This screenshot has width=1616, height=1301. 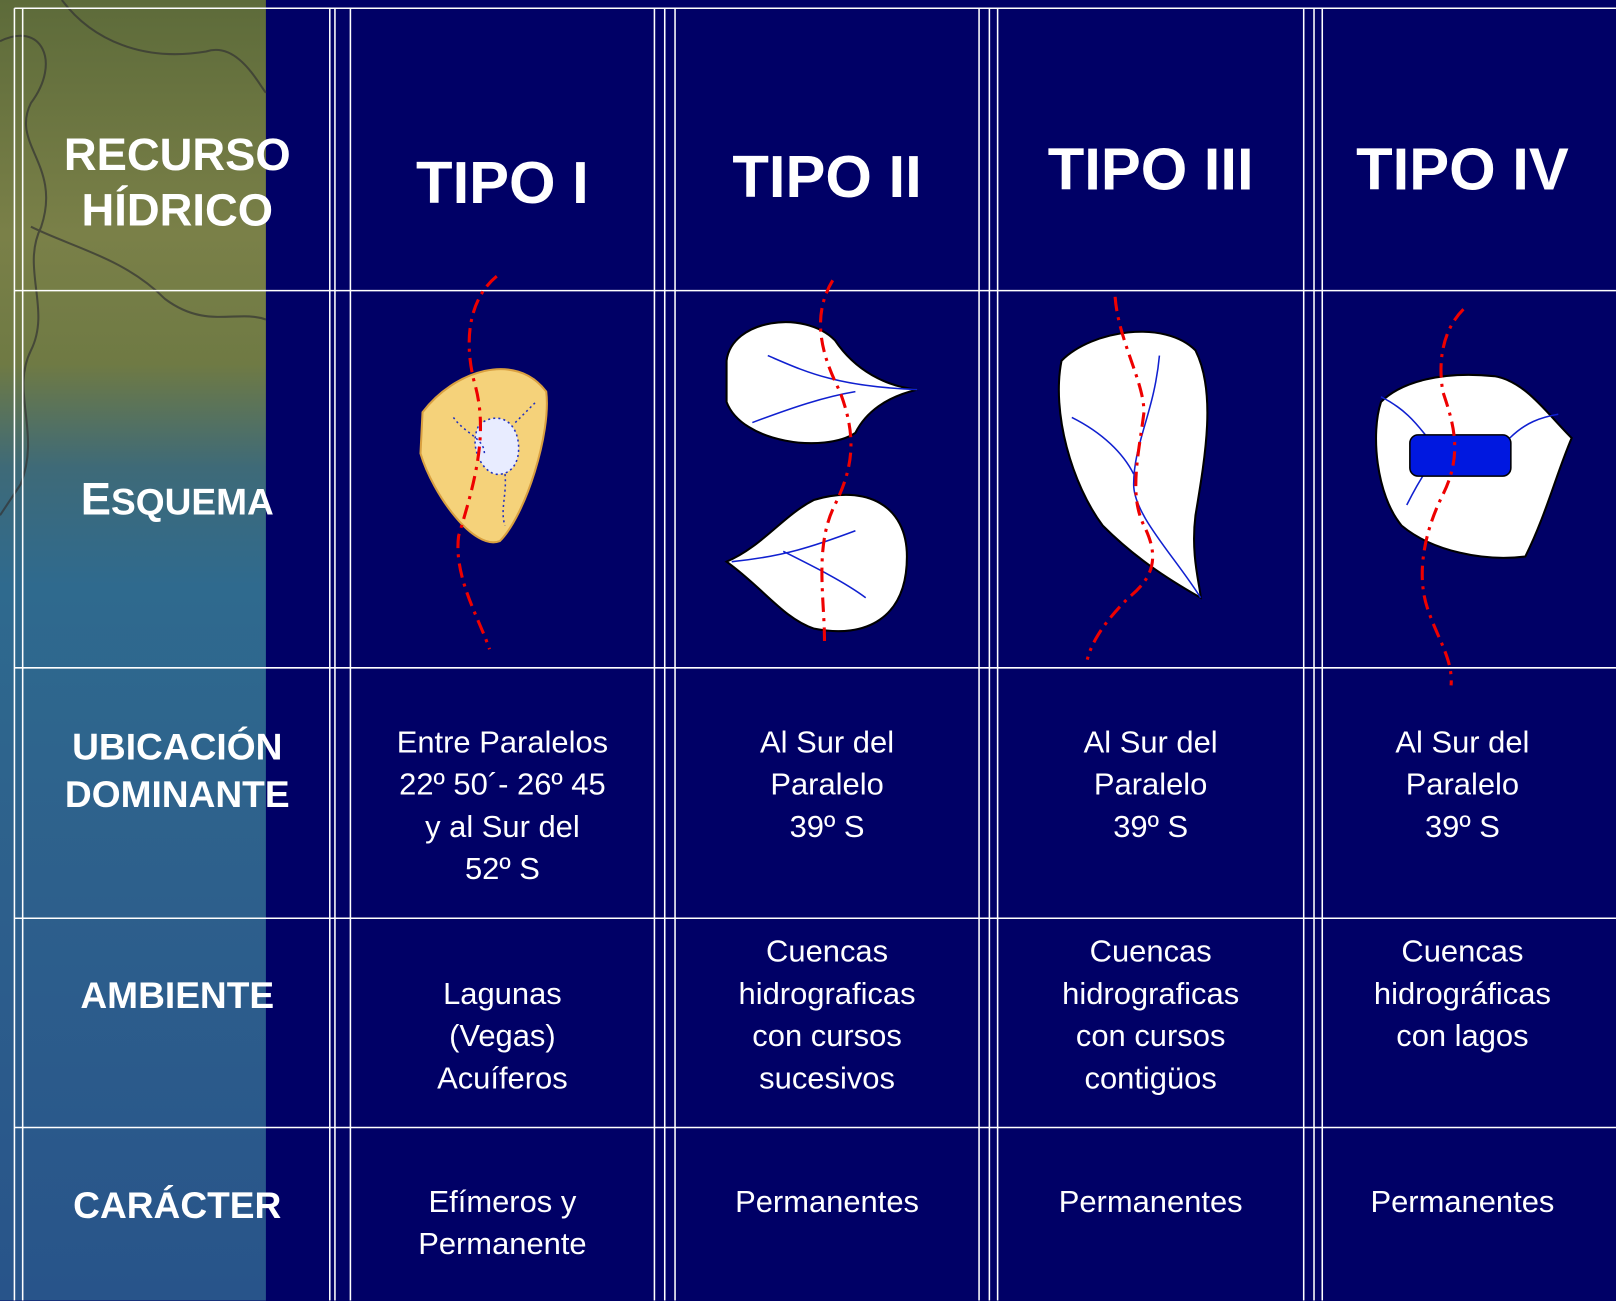 What do you see at coordinates (177, 183) in the screenshot?
I see `corner-header: RECURSO HÍDRICO` at bounding box center [177, 183].